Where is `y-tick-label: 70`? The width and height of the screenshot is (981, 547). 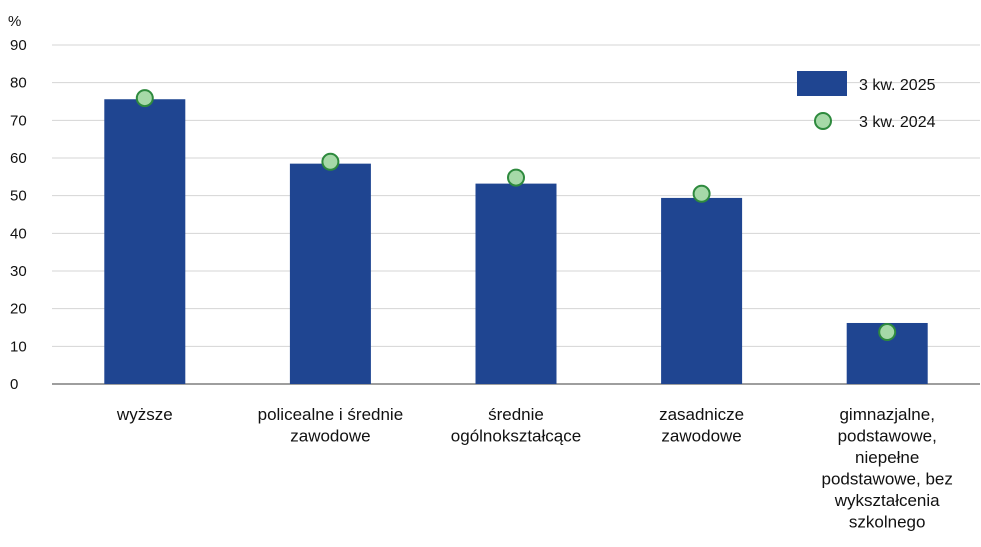
y-tick-label: 70 is located at coordinates (18, 120).